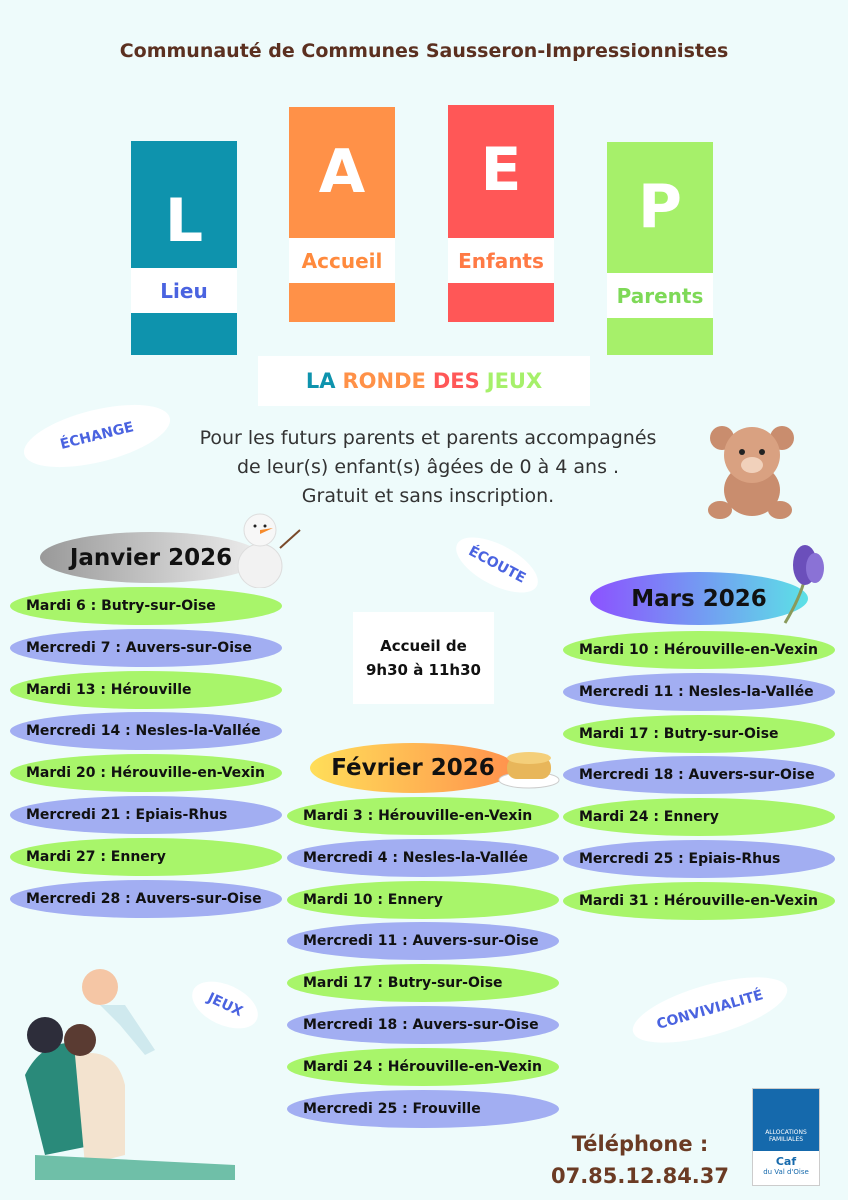 The height and width of the screenshot is (1200, 848). Describe the element at coordinates (184, 221) in the screenshot. I see `letter-l: L` at that location.